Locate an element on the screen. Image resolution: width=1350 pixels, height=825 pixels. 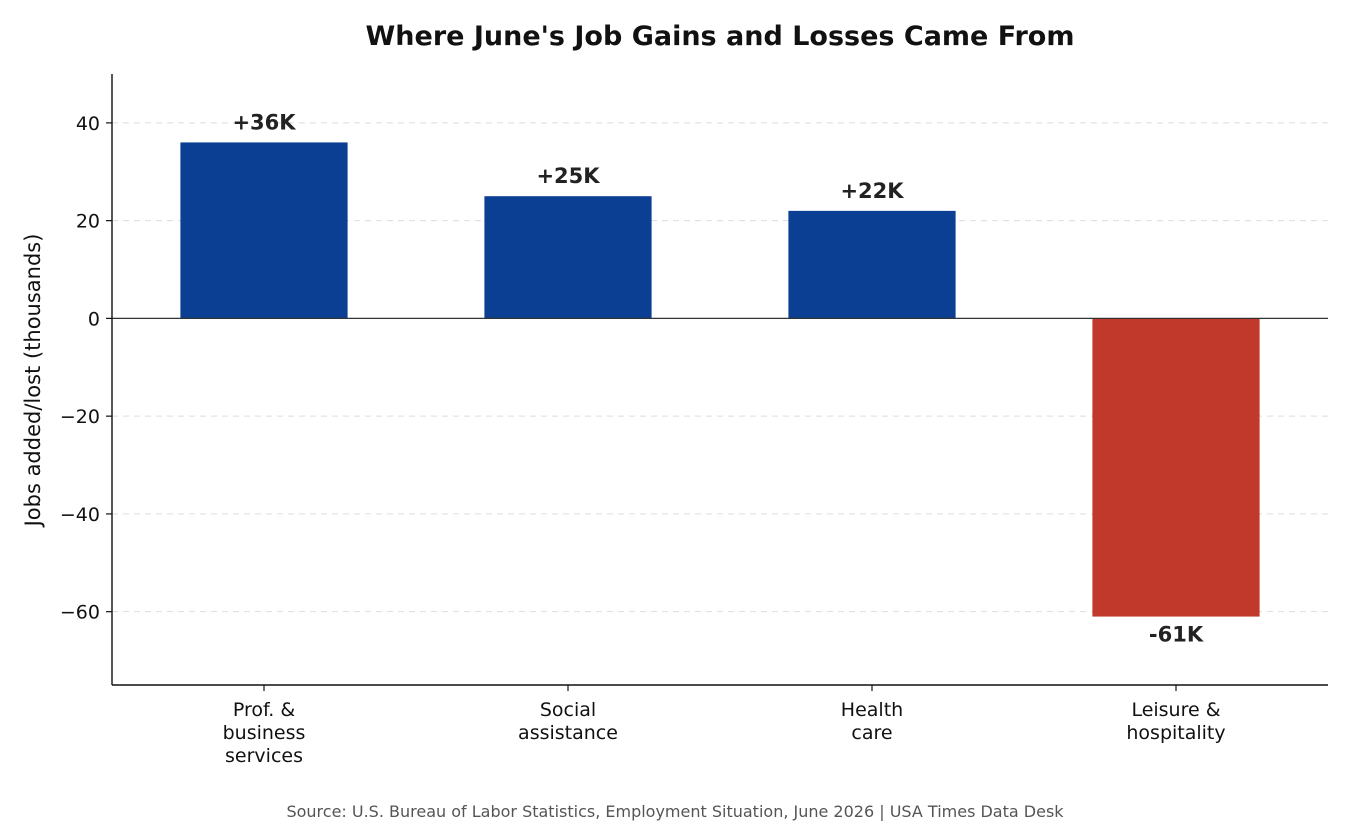
y-tick-label: 40 is located at coordinates (88, 124).